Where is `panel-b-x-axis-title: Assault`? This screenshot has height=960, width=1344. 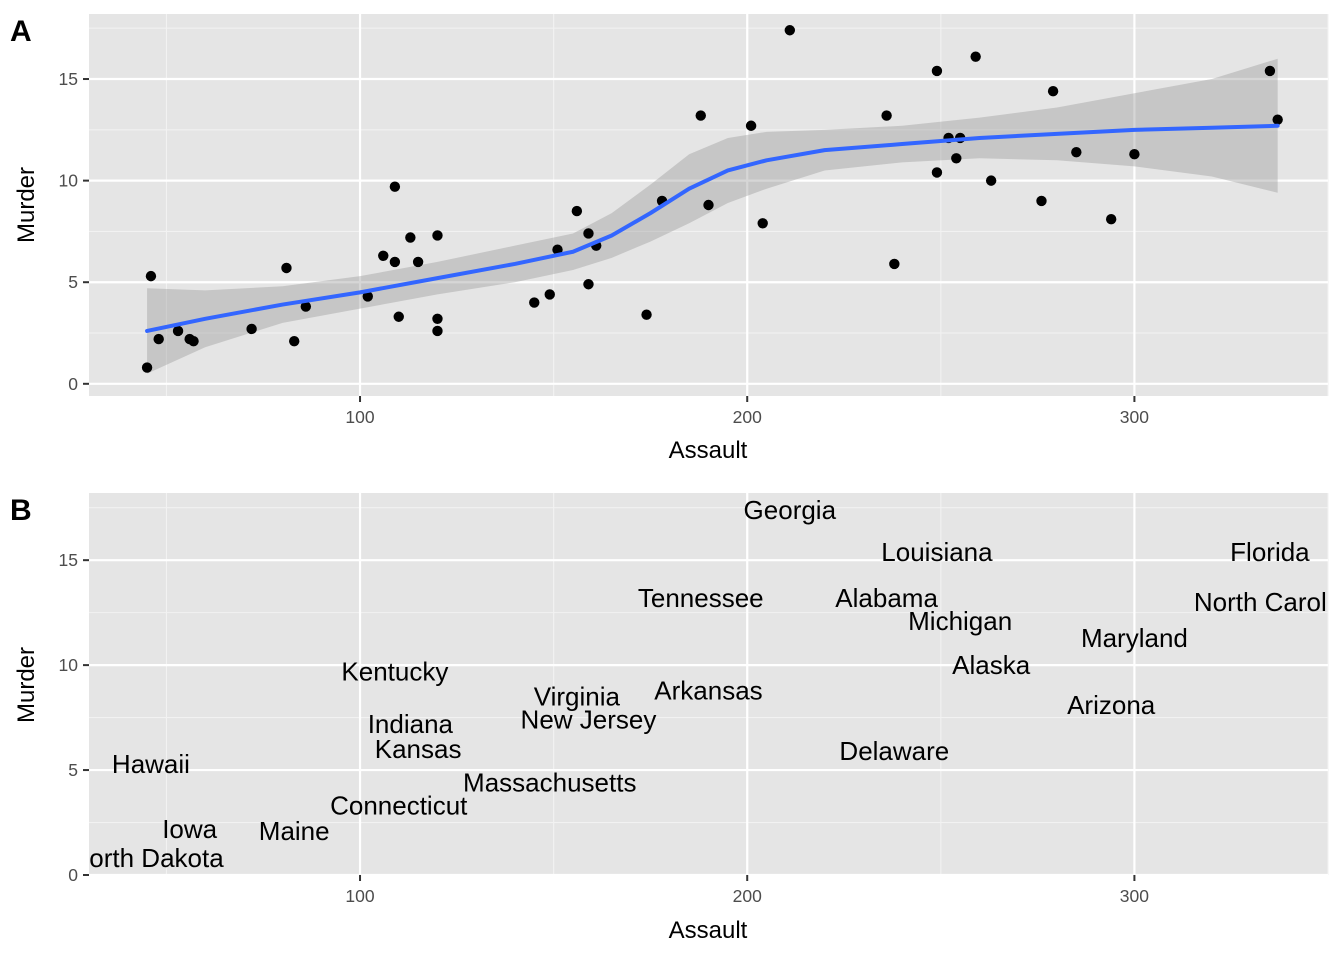
panel-b-x-axis-title: Assault is located at coordinates (708, 930).